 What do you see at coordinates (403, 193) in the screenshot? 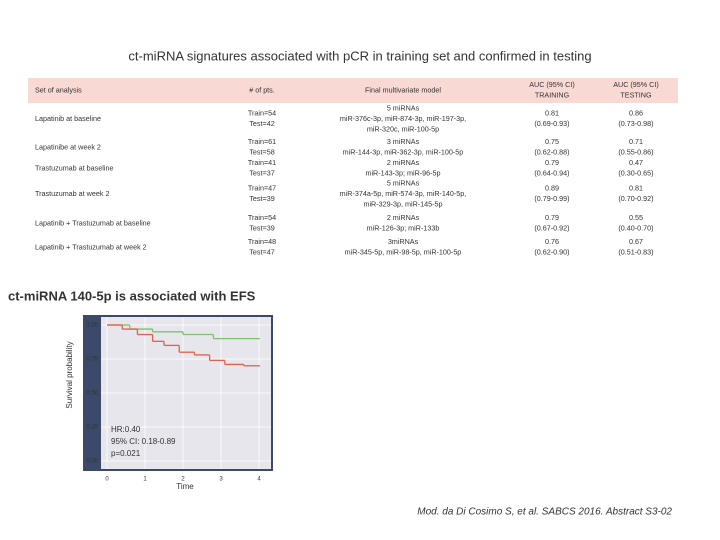
I see `table-cell: miR-374a-5p, miR-574-3p, miR-140-5p,` at bounding box center [403, 193].